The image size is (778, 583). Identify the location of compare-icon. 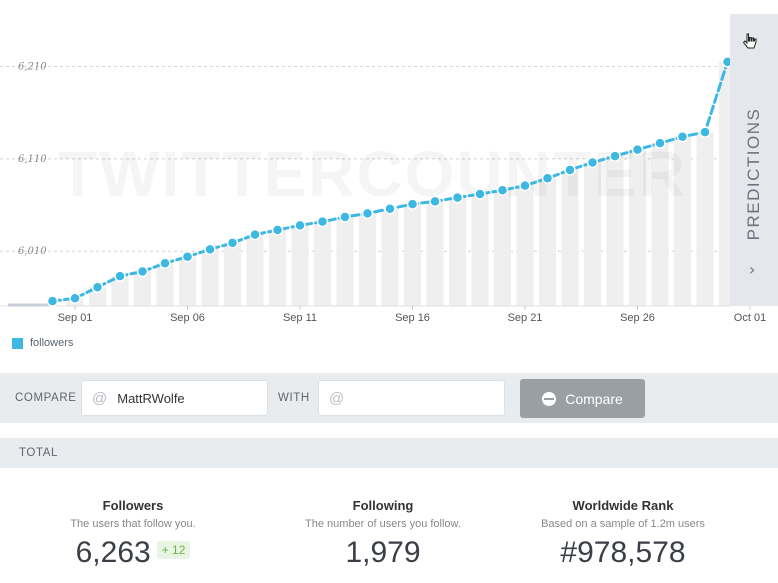
(549, 398).